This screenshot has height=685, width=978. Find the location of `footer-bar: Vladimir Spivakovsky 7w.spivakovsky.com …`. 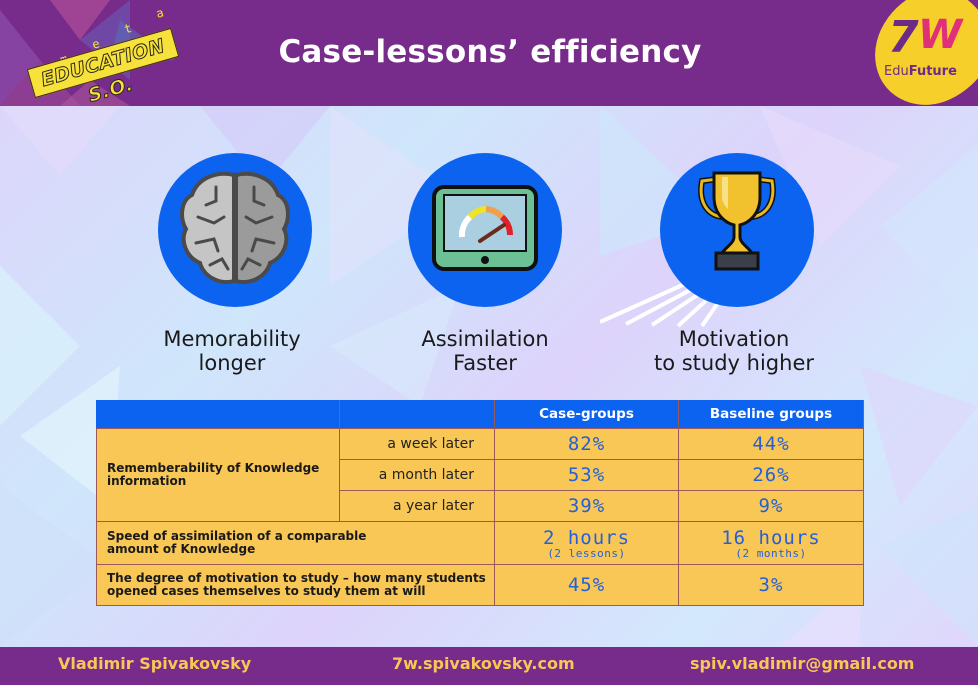

footer-bar: Vladimir Spivakovsky 7w.spivakovsky.com … is located at coordinates (489, 666).